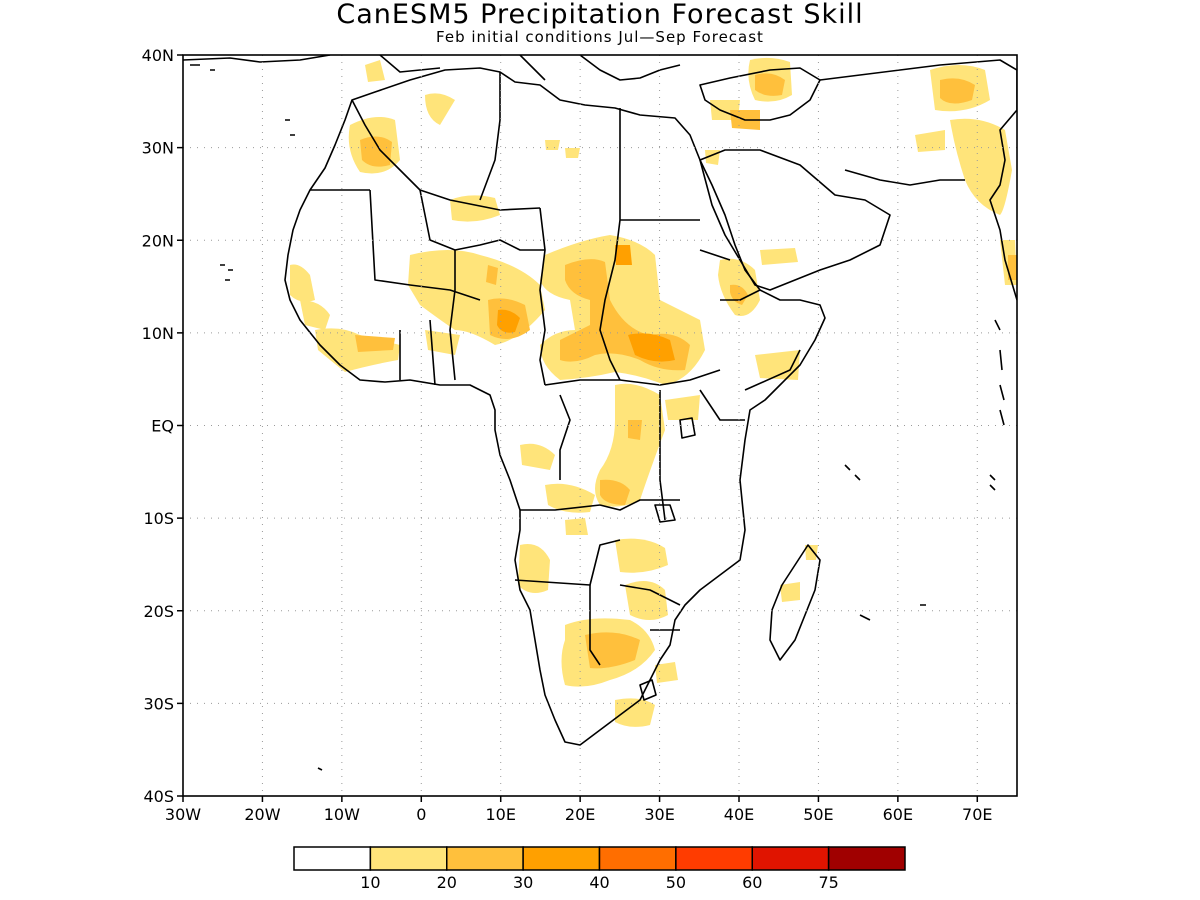 The height and width of the screenshot is (900, 1200). Describe the element at coordinates (370, 882) in the screenshot. I see `legend-label: 10` at that location.